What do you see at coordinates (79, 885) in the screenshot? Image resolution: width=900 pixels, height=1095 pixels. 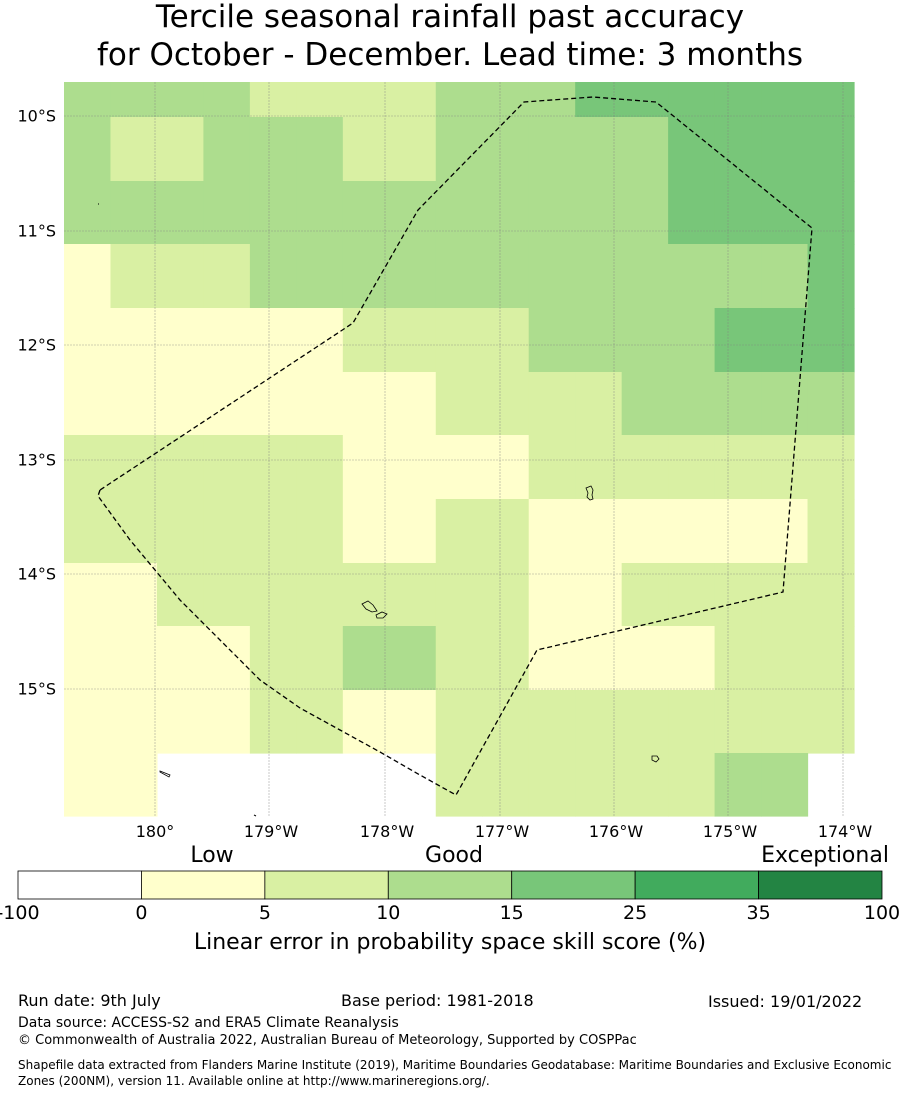 I see `colorbar-segment` at bounding box center [79, 885].